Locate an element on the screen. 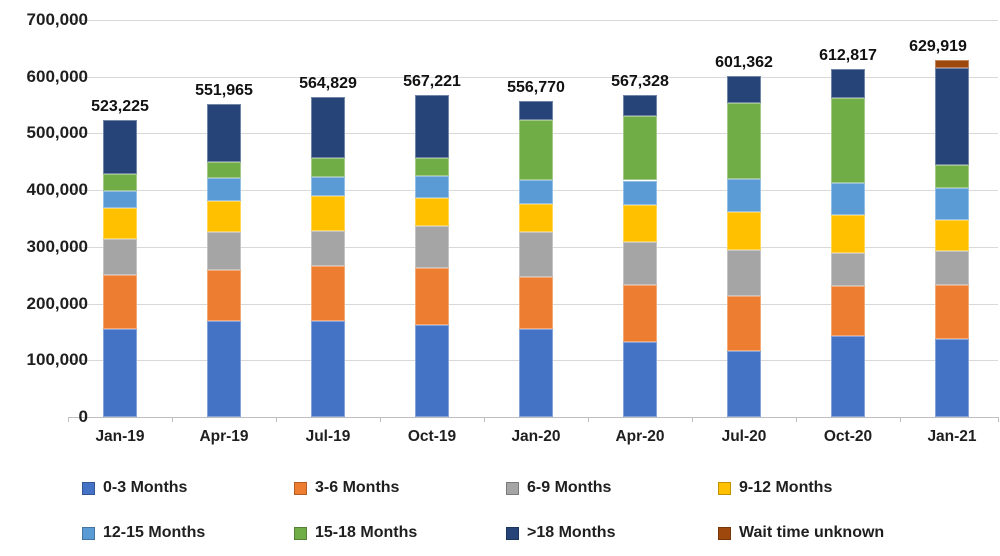 The image size is (1000, 556). x-axis-tick-label: Apr-20 is located at coordinates (640, 436).